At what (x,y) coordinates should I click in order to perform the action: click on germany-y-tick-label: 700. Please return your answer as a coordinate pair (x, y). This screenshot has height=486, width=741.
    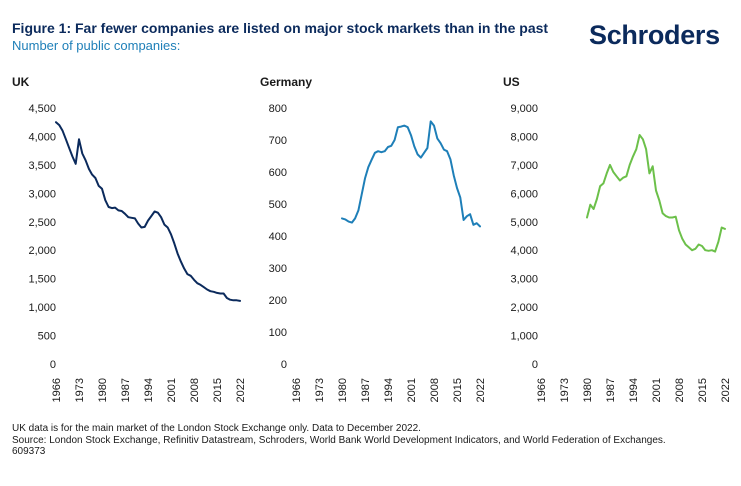
    Looking at the image, I should click on (278, 141).